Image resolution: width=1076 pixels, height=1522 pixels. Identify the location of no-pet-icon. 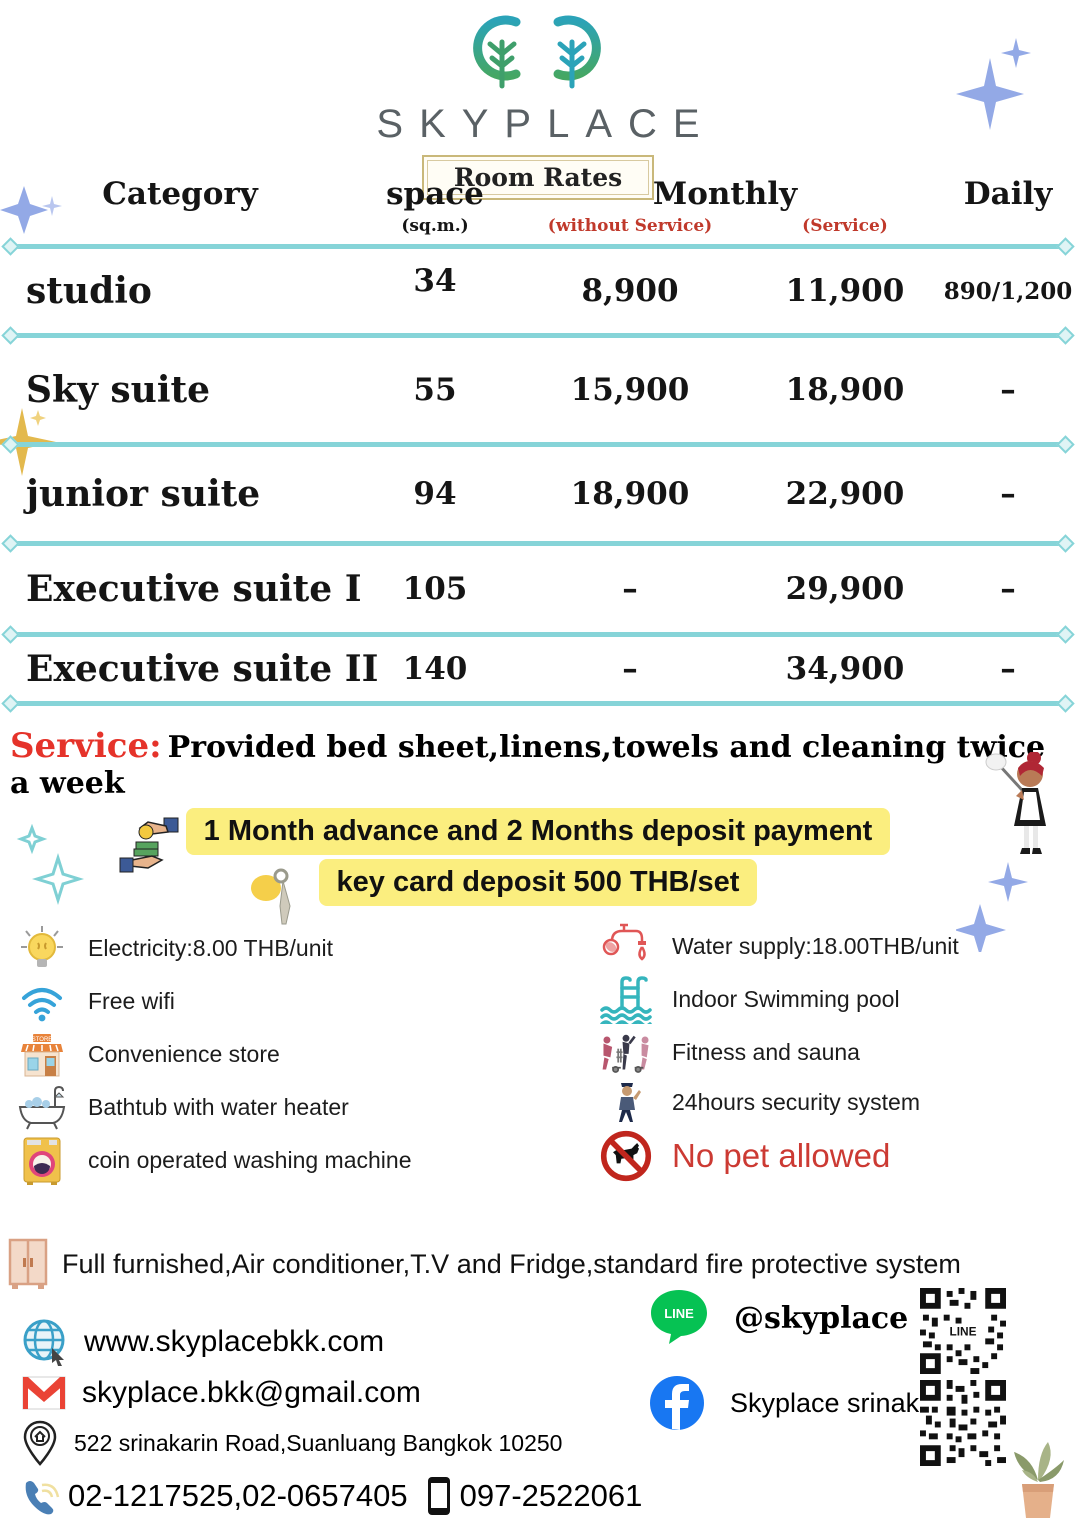
(626, 1156).